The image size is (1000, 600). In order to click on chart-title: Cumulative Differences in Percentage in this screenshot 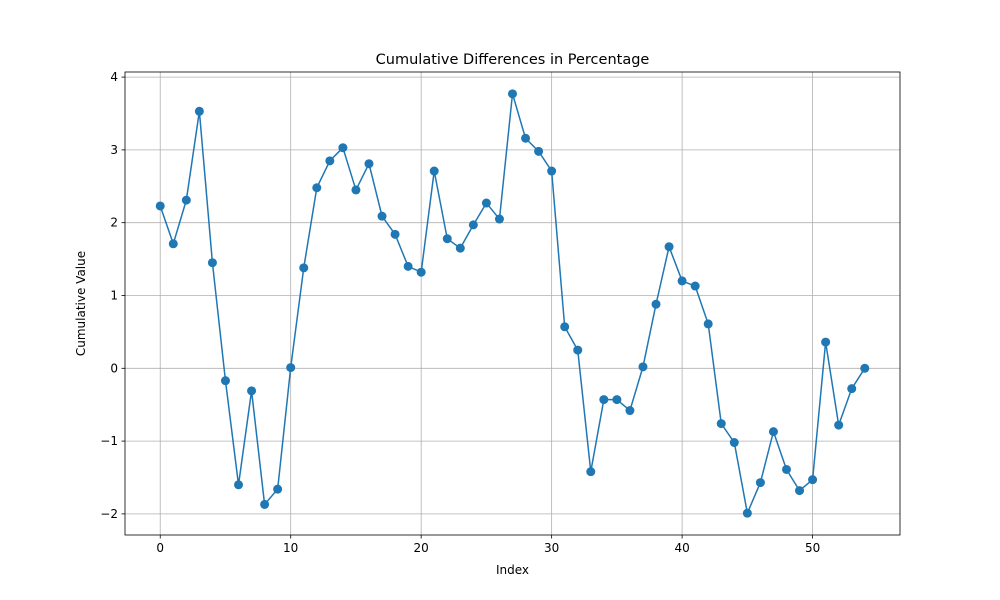, I will do `click(513, 60)`.